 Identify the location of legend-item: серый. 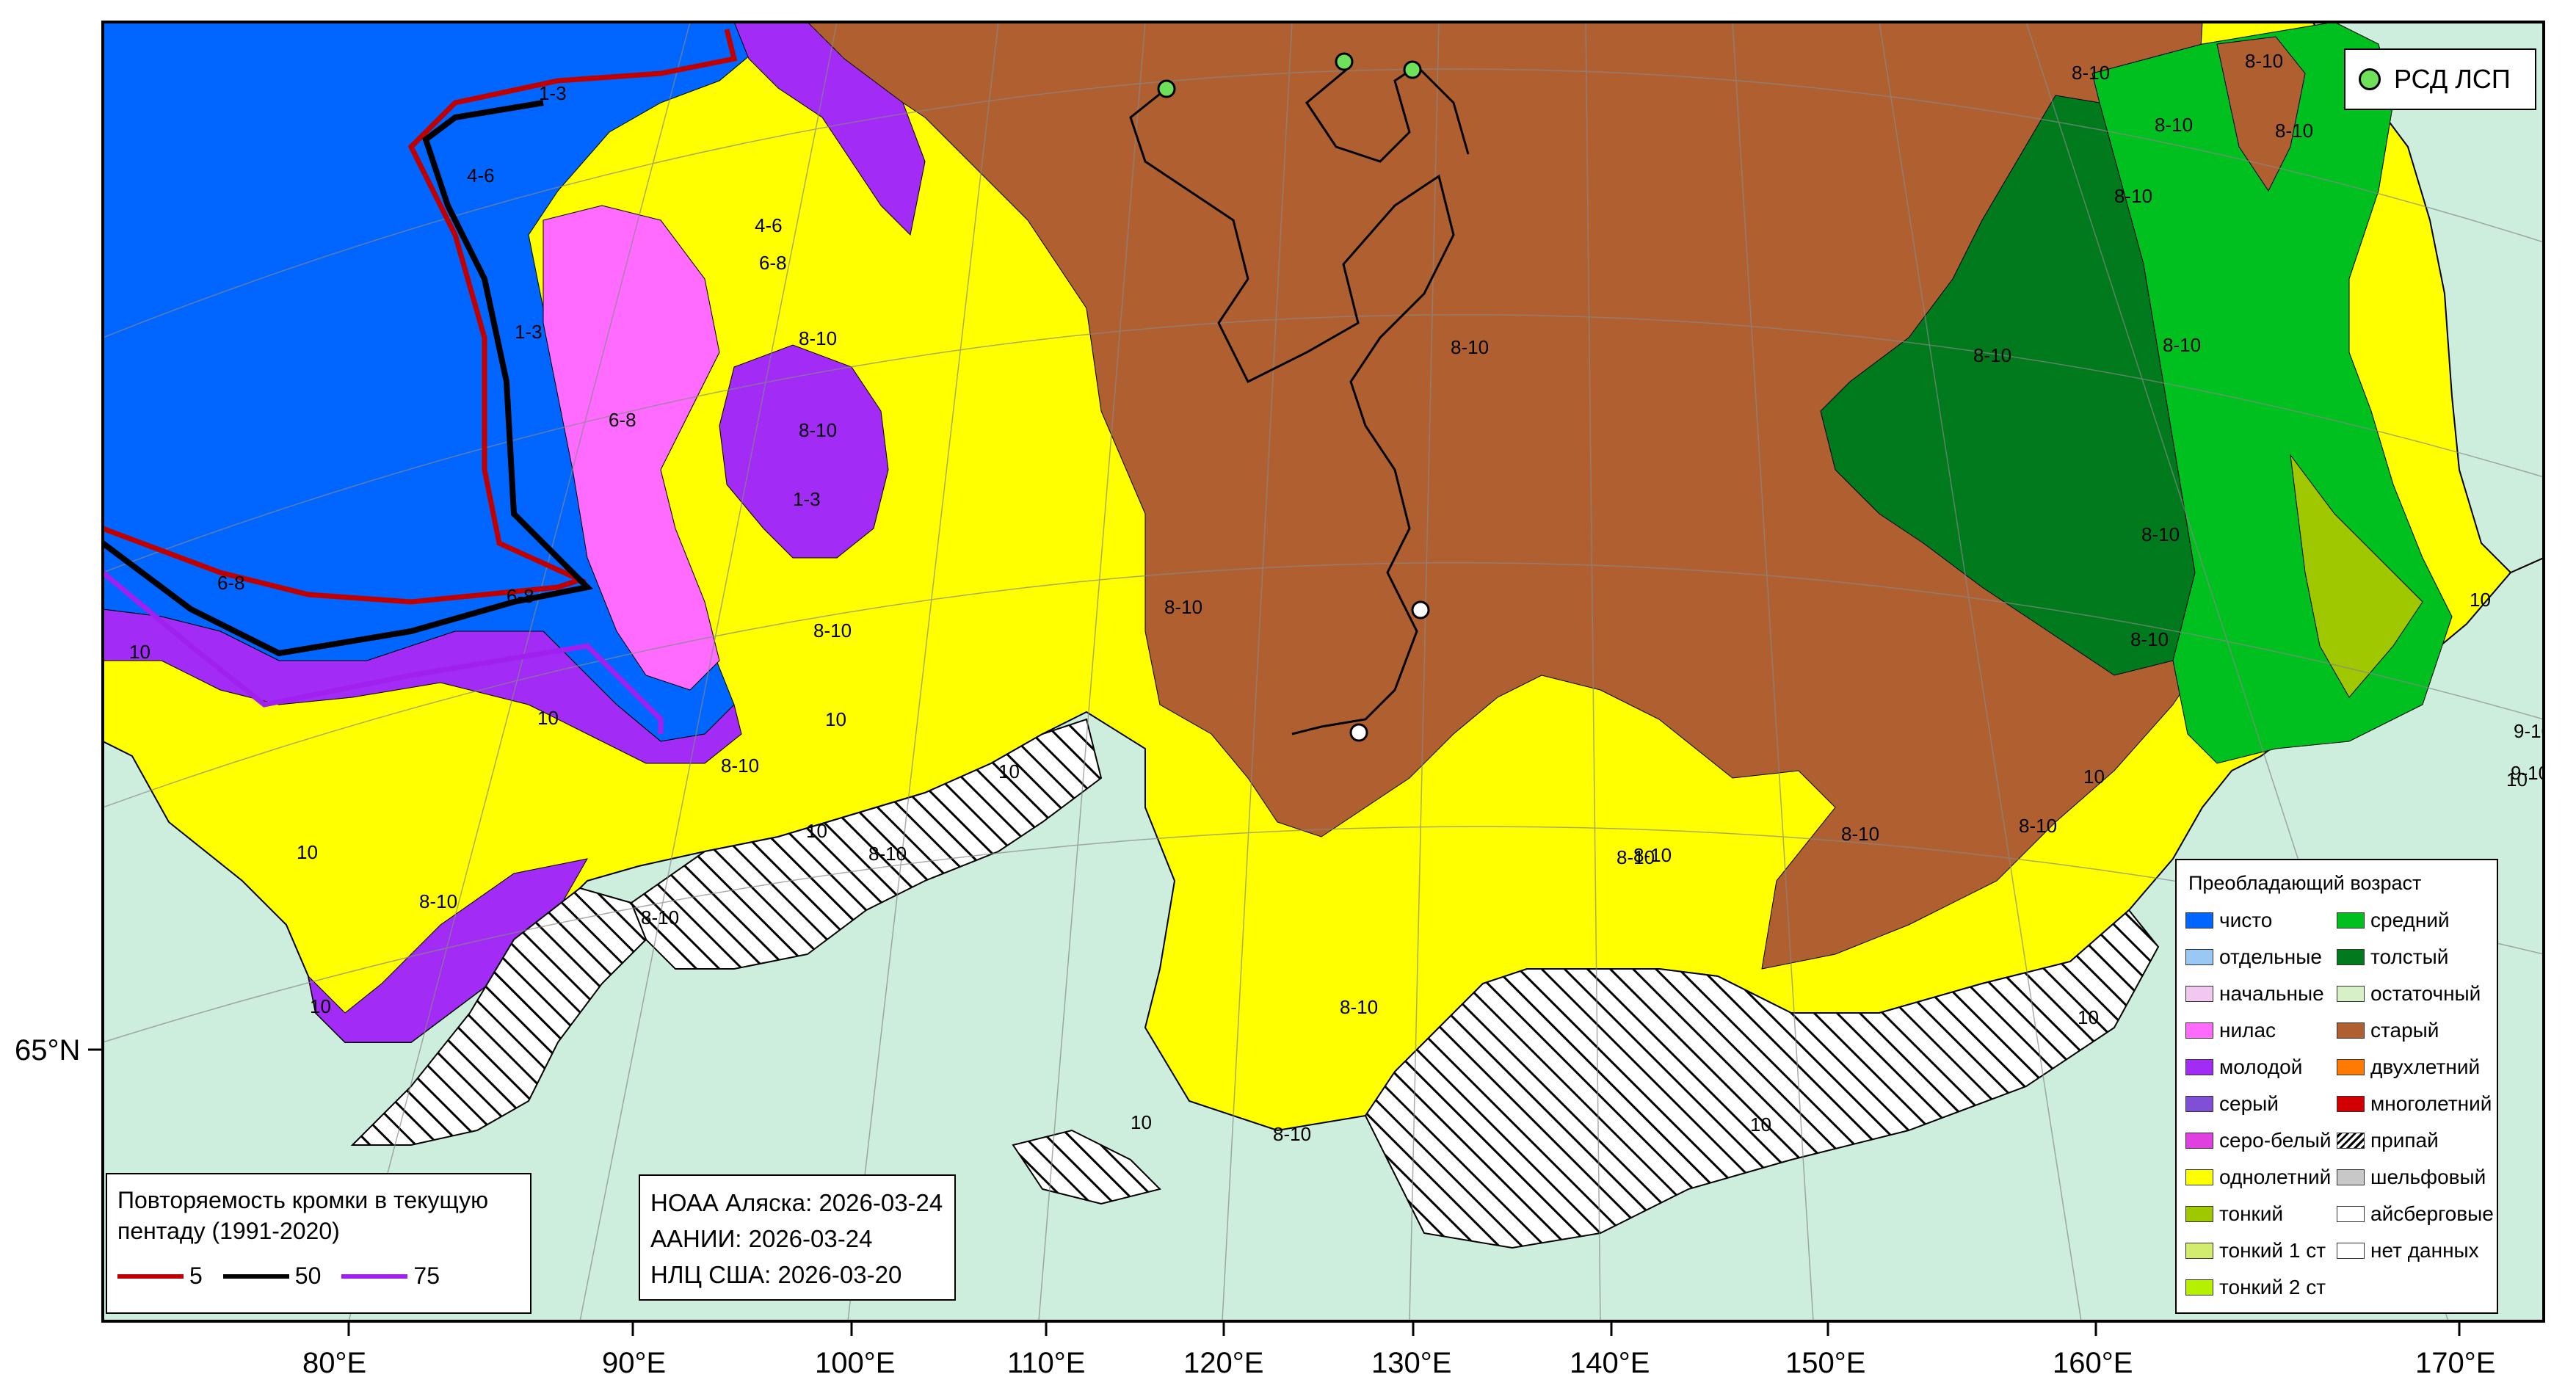
(2261, 1104).